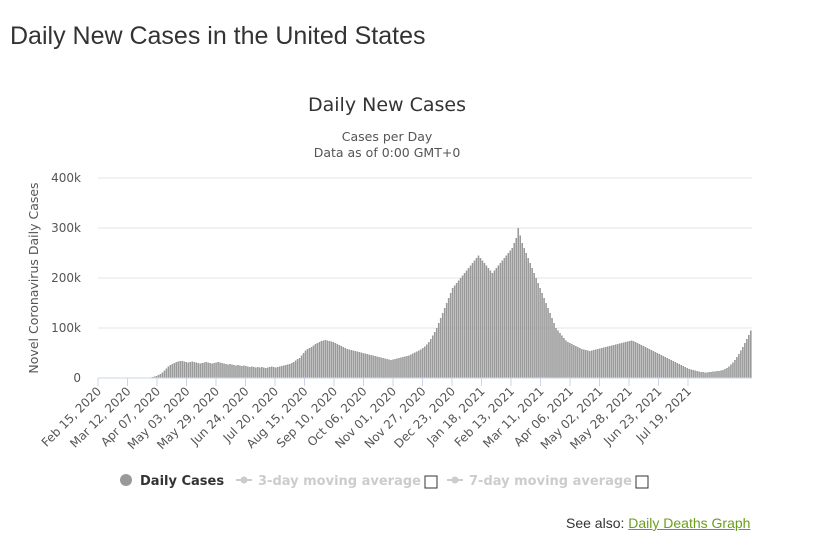 The image size is (840, 552). Describe the element at coordinates (689, 523) in the screenshot. I see `daily-deaths-graph-link: Daily Deaths Graph` at that location.